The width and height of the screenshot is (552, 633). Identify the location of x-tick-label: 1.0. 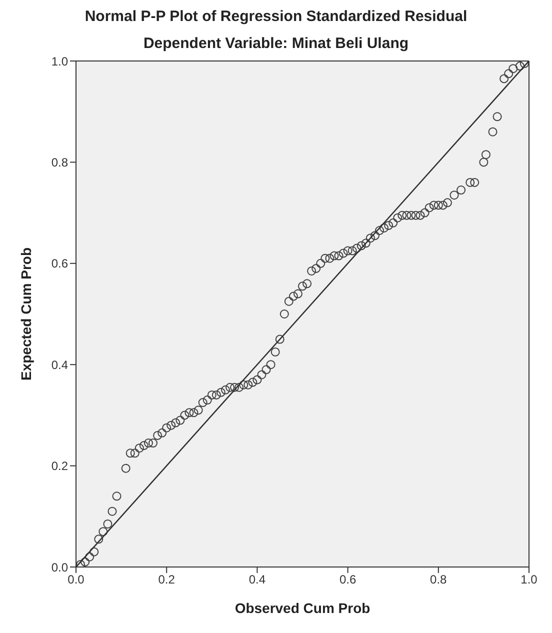
(529, 579).